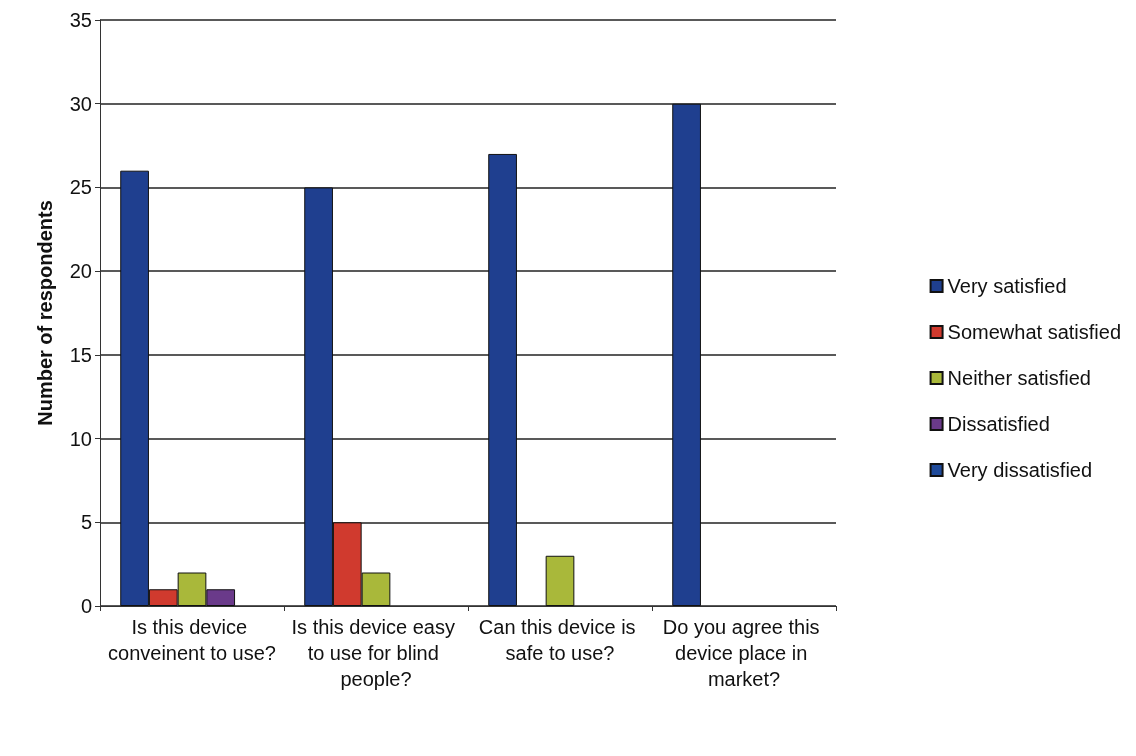 The height and width of the screenshot is (756, 1136). I want to click on legend-label: Very dissatisfied, so click(1020, 470).